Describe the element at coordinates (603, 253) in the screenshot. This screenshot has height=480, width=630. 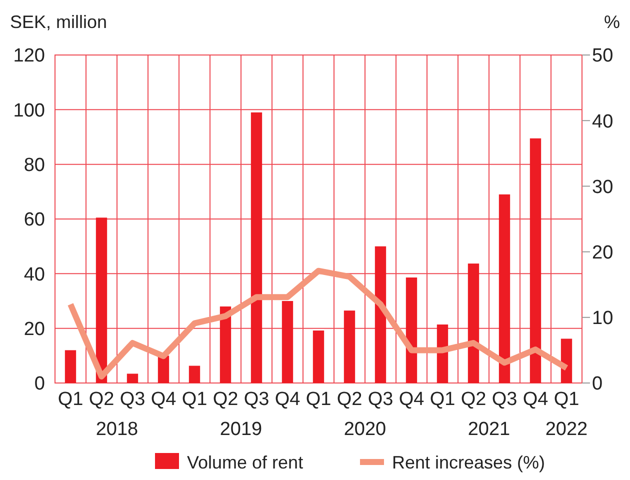
I see `y2-tick-label: 20` at that location.